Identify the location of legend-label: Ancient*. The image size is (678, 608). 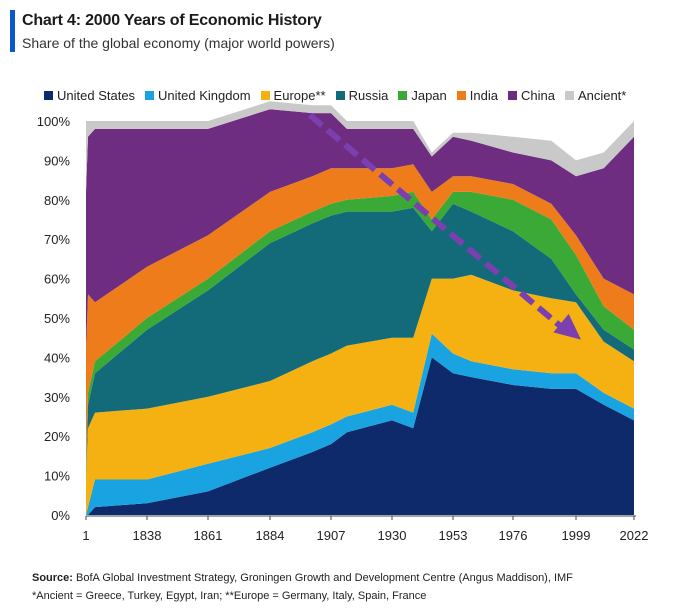
(602, 95).